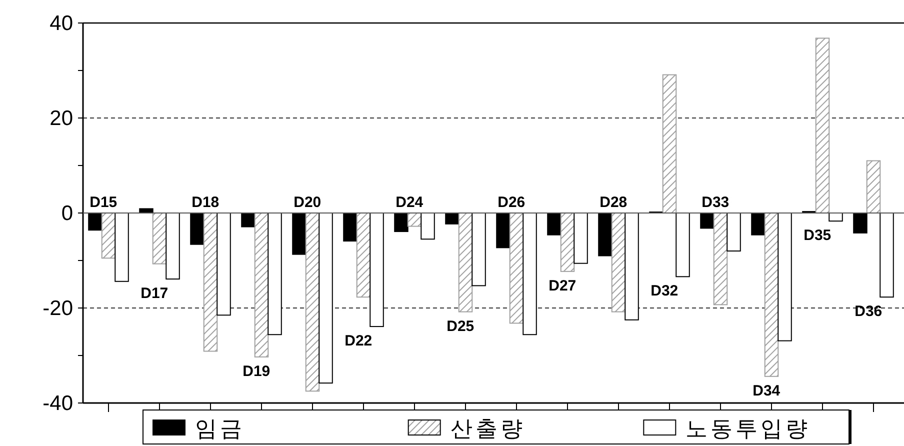  Describe the element at coordinates (748, 428) in the screenshot. I see `legend-label: 노동투입량` at that location.